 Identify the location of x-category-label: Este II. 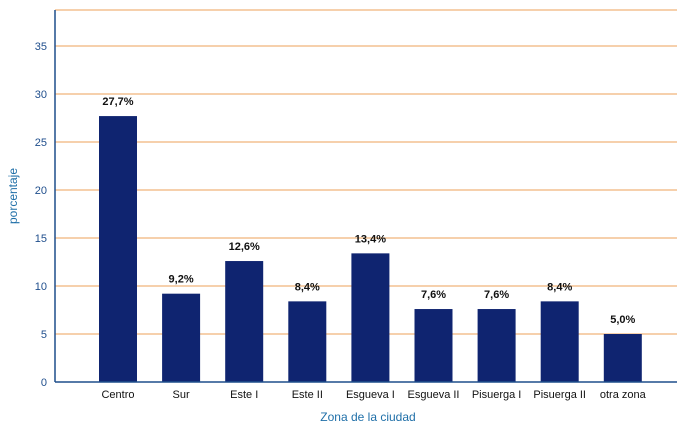
(307, 395).